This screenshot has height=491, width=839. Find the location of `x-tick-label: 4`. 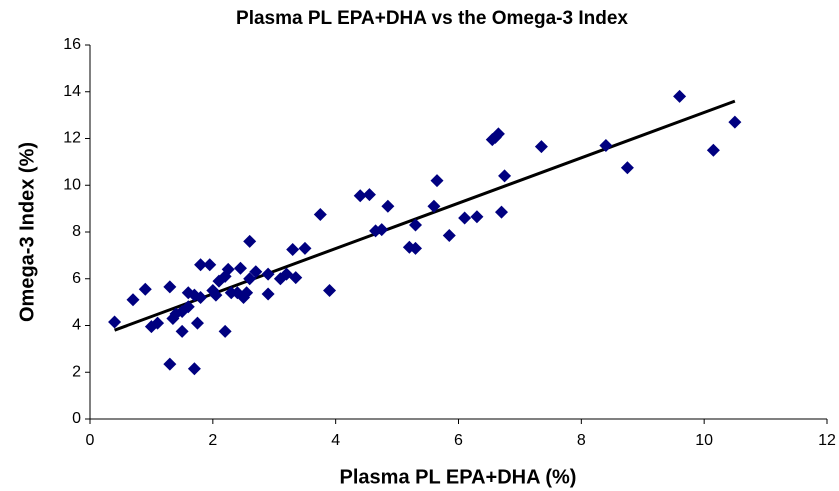

x-tick-label: 4 is located at coordinates (335, 440).